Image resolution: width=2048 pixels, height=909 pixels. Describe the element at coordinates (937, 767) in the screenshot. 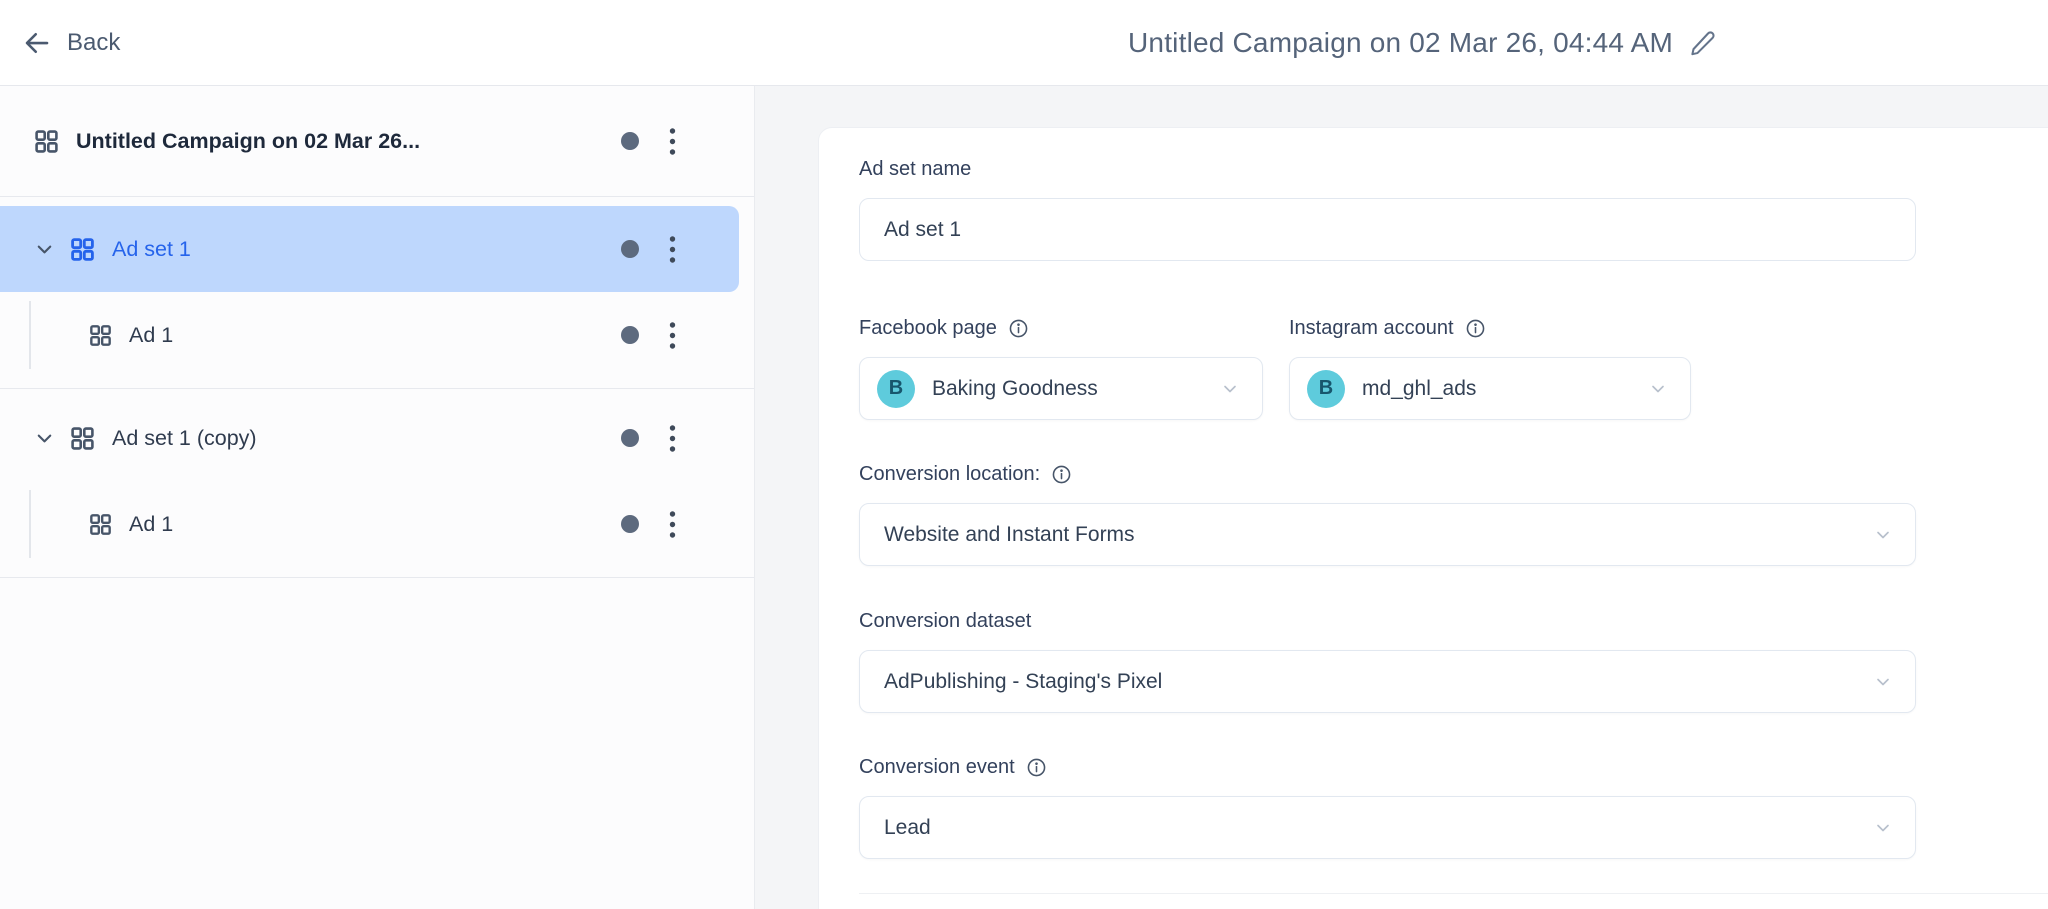

I see `conversion-event-label: Conversion event` at that location.